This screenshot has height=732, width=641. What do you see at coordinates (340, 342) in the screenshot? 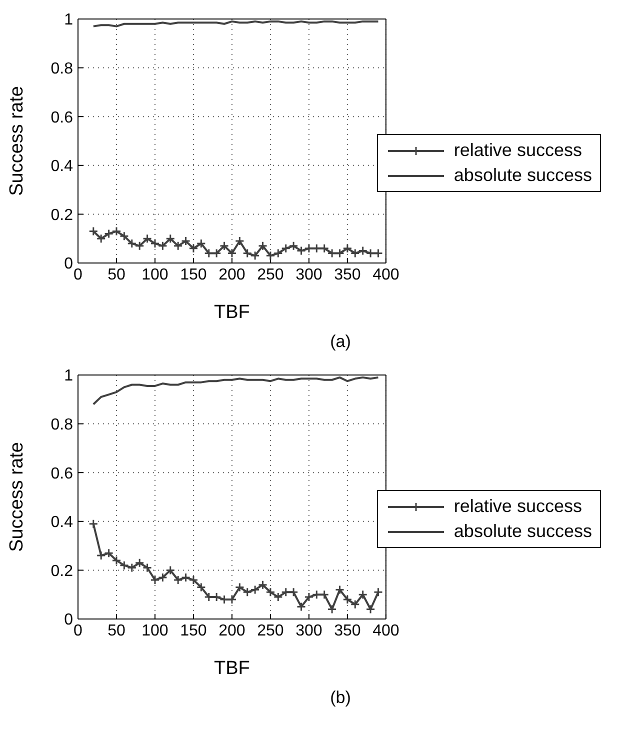
I see `text: (a)` at bounding box center [340, 342].